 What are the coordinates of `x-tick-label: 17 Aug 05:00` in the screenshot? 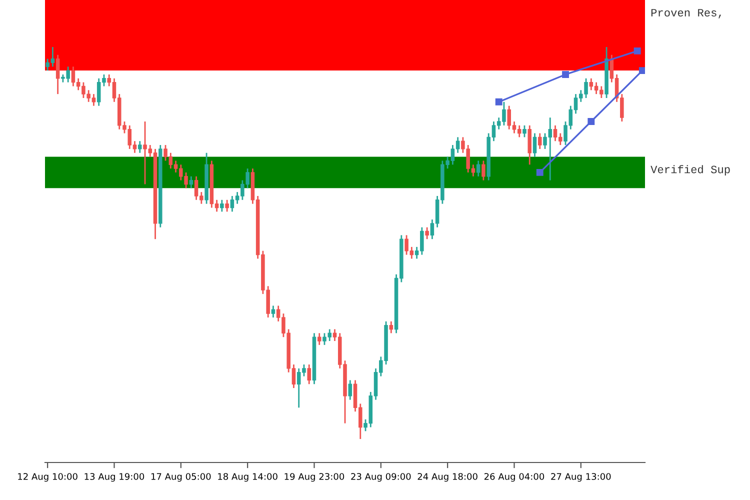 It's located at (181, 477).